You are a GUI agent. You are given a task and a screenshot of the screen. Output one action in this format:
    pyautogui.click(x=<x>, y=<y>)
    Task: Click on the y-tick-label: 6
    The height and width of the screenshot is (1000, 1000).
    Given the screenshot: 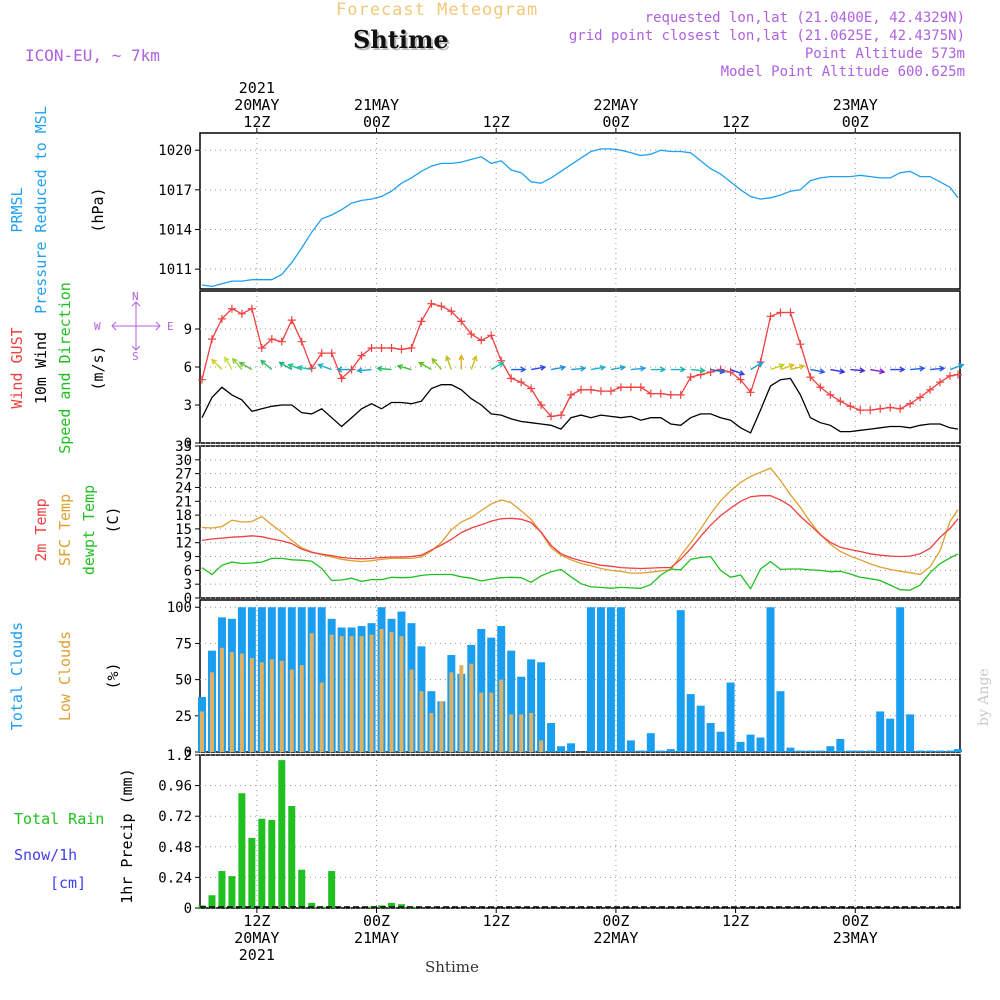 What is the action you would take?
    pyautogui.click(x=188, y=368)
    